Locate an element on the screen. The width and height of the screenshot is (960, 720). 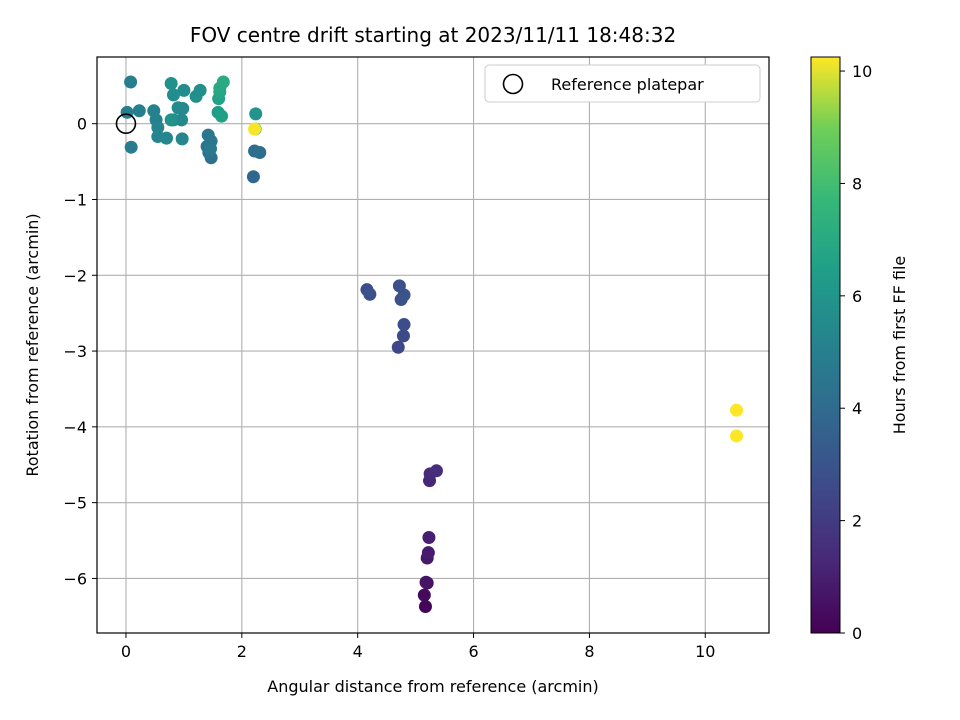
legend-box is located at coordinates (622, 83).